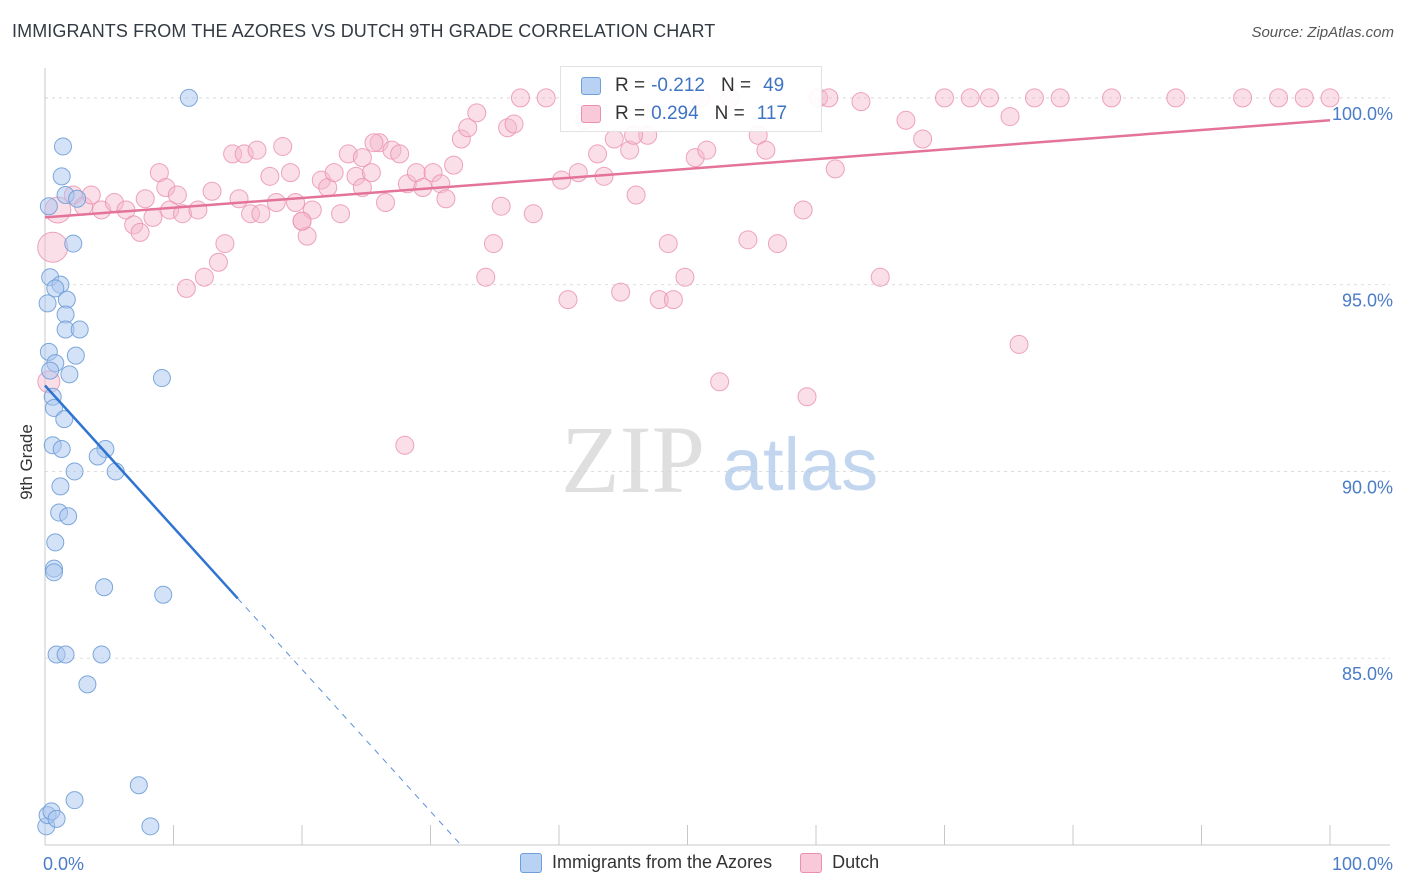 Image resolution: width=1406 pixels, height=892 pixels. Describe the element at coordinates (774, 85) in the screenshot. I see `n-value: 49` at that location.